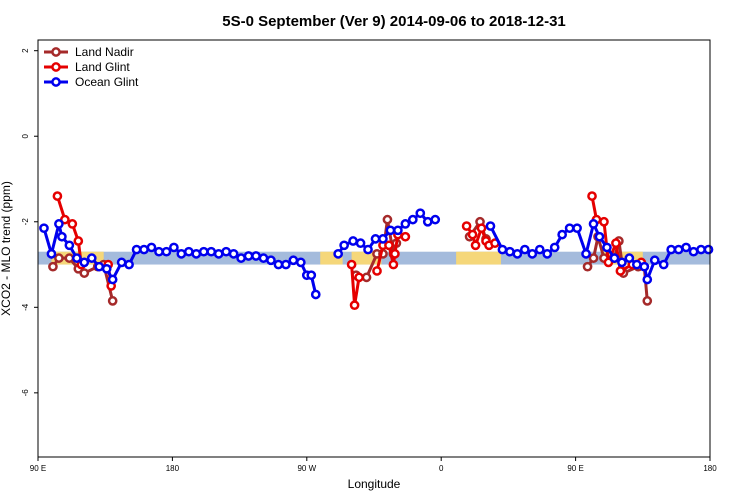  What do you see at coordinates (374, 484) in the screenshot?
I see `x-axis-label: Longitude` at bounding box center [374, 484].